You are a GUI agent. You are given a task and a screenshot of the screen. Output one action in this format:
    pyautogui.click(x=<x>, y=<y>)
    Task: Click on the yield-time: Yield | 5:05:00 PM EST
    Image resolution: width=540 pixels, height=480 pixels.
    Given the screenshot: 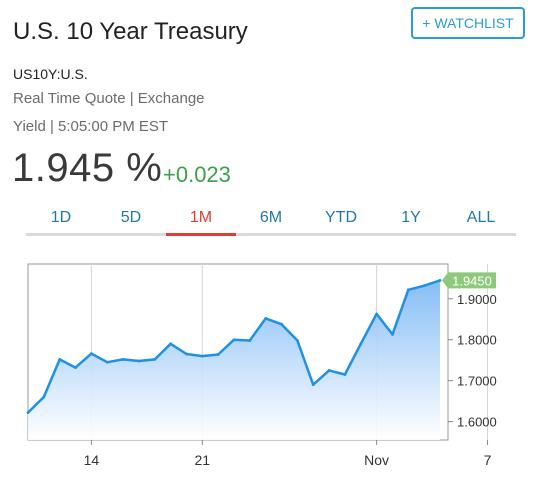 What is the action you would take?
    pyautogui.click(x=91, y=126)
    